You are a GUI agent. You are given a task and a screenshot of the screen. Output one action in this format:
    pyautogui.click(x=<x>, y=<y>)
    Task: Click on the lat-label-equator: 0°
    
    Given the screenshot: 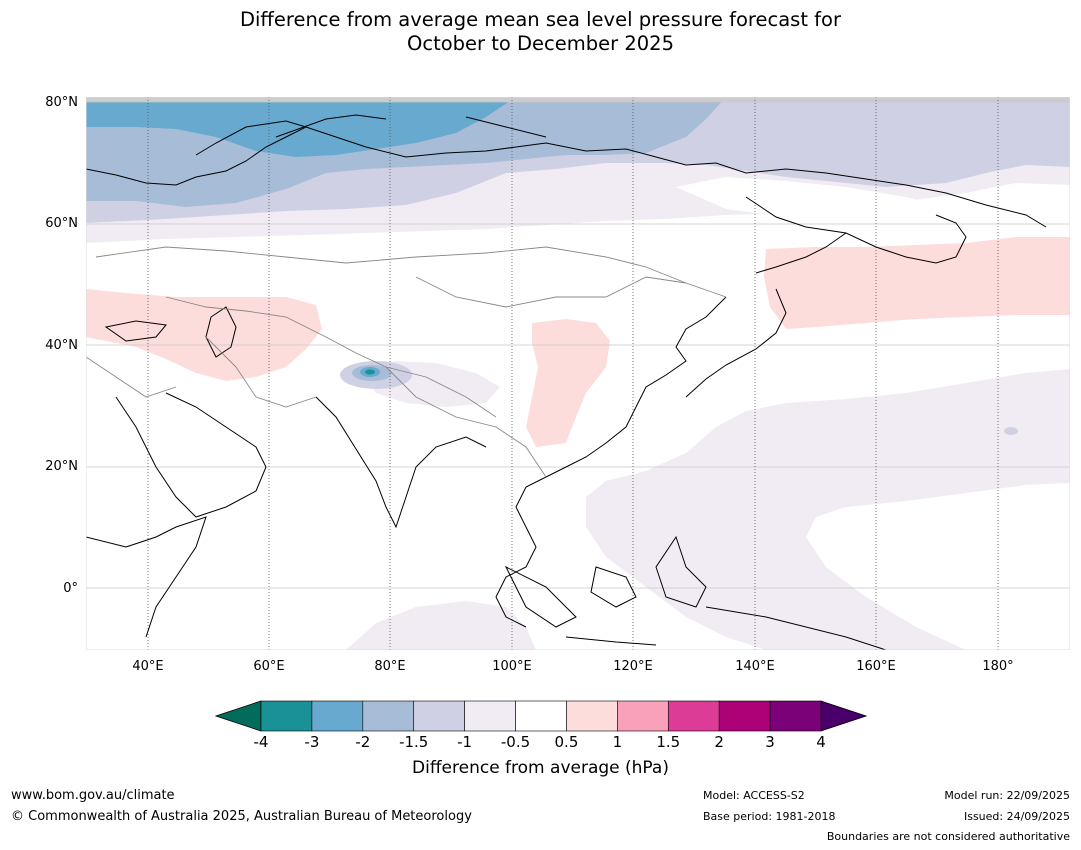 What is the action you would take?
    pyautogui.click(x=70, y=588)
    